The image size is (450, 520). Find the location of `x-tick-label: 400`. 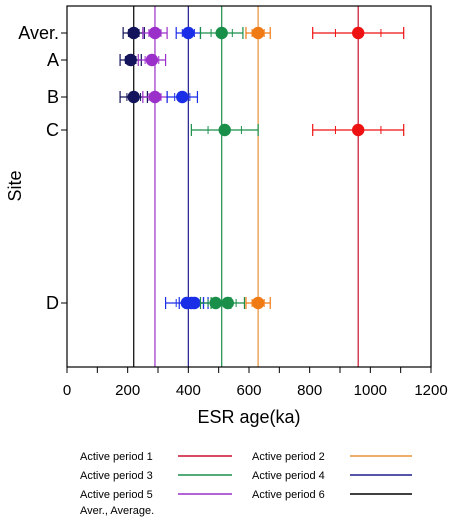

x-tick-label: 400 is located at coordinates (188, 390).